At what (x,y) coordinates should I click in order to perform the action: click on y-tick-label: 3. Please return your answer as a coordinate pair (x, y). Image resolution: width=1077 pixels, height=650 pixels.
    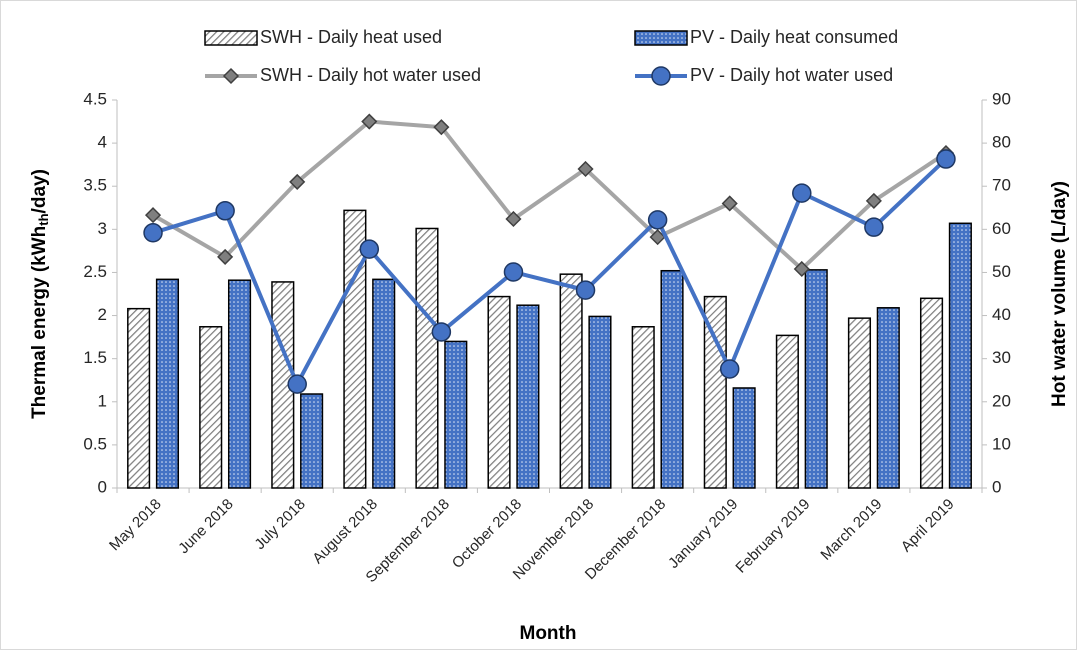
    Looking at the image, I should click on (102, 228).